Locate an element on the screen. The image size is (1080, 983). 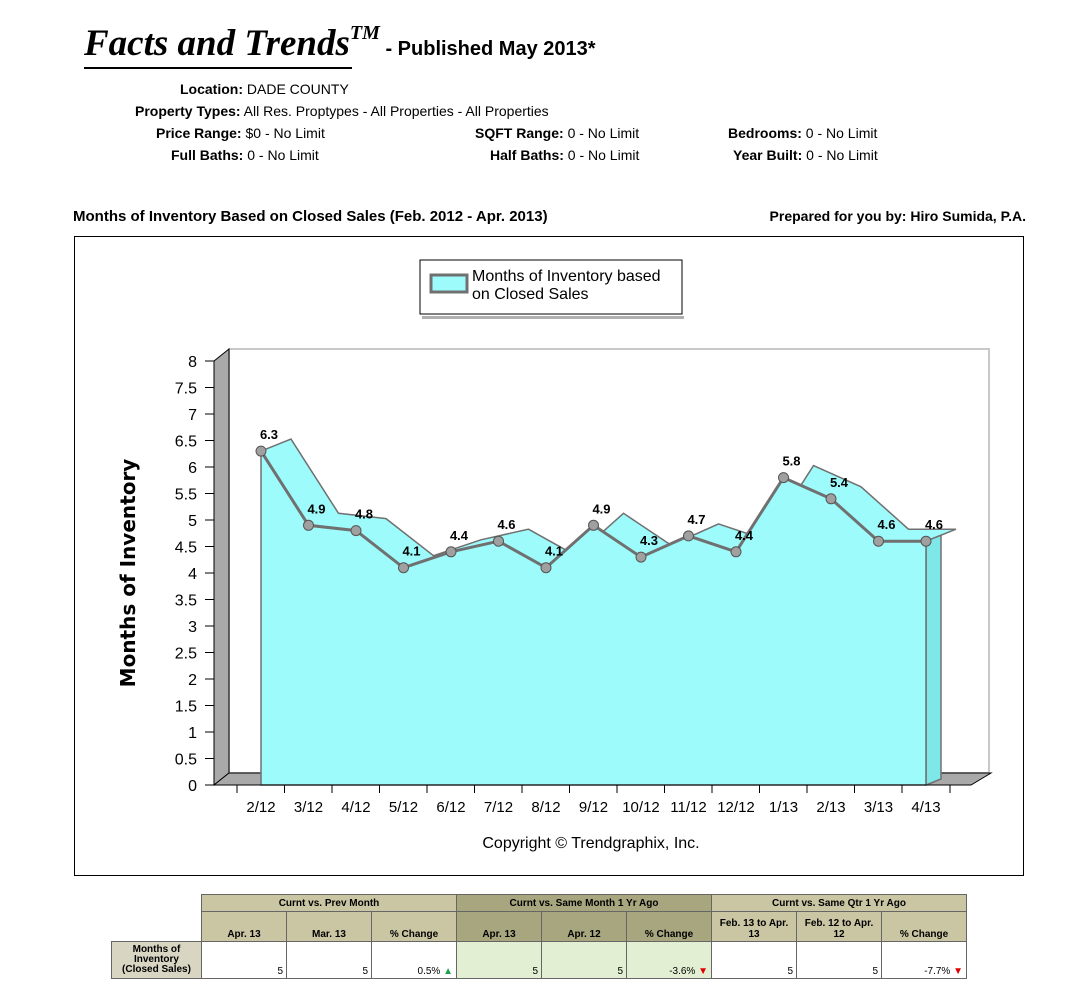
group-header-same-month: Curnt vs. Same Month 1 Yr Ago is located at coordinates (584, 903).